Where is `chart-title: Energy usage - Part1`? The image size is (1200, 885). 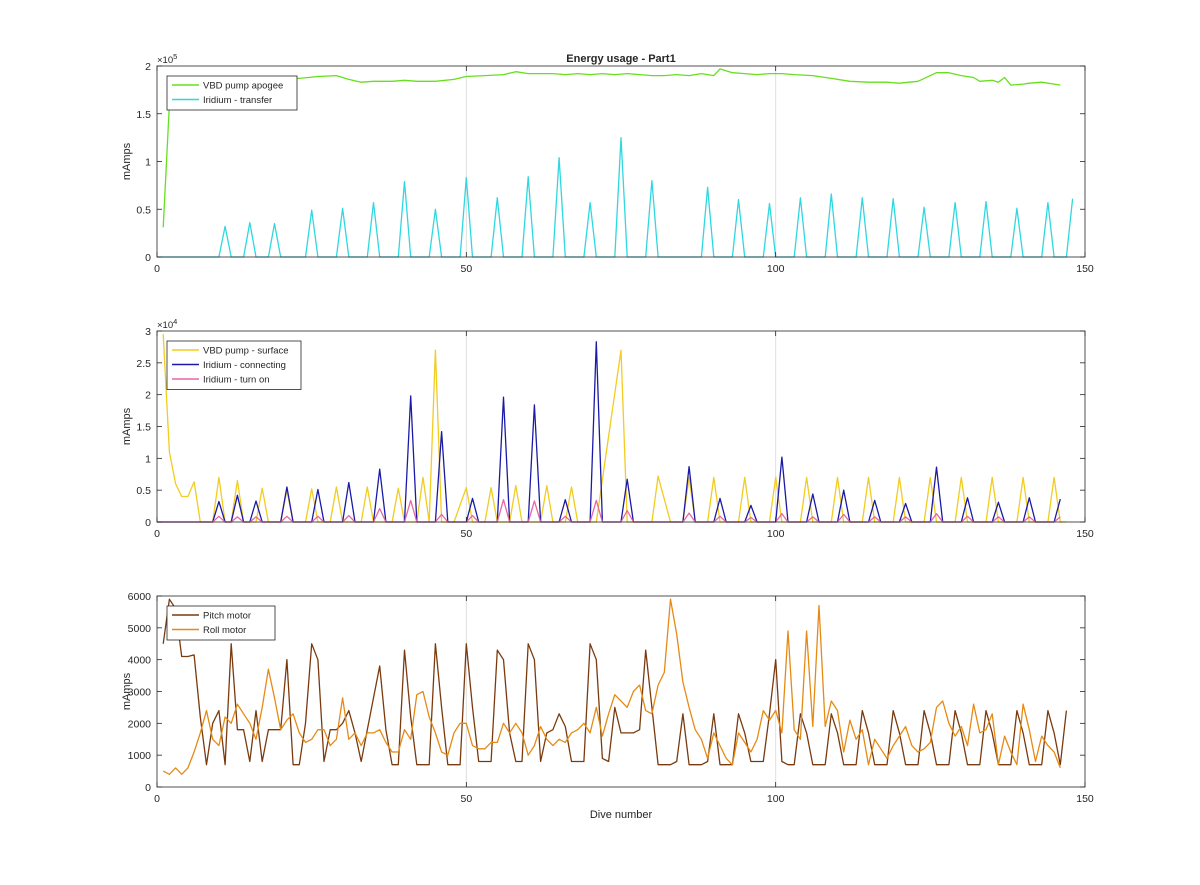
chart-title: Energy usage - Part1 is located at coordinates (620, 59).